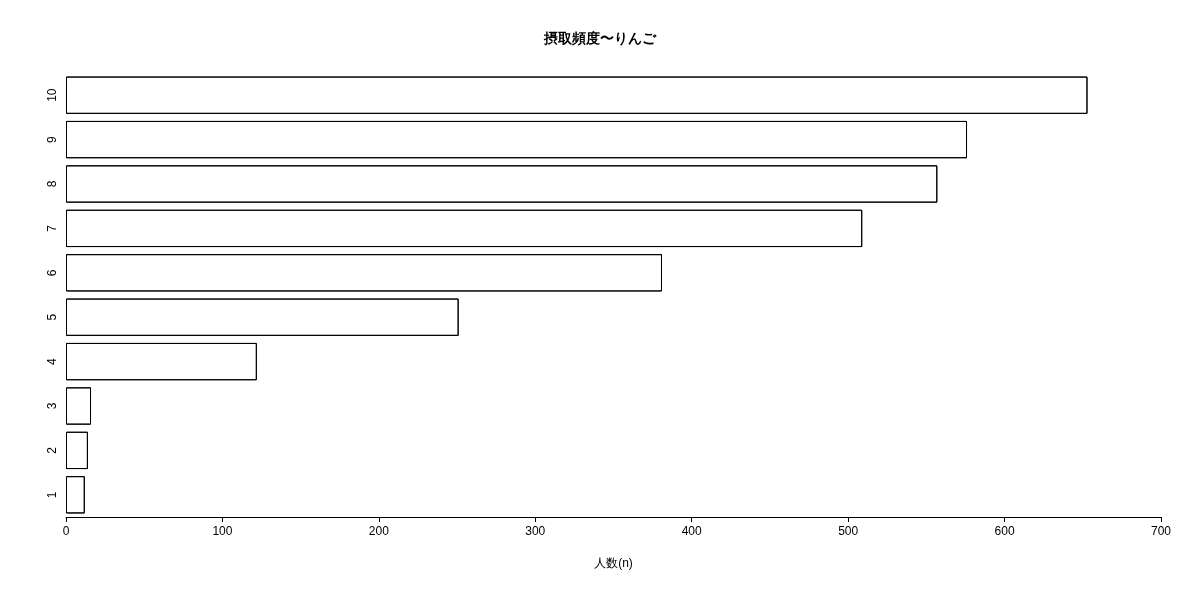 The width and height of the screenshot is (1200, 600). What do you see at coordinates (692, 531) in the screenshot?
I see `x-tick-label: 400` at bounding box center [692, 531].